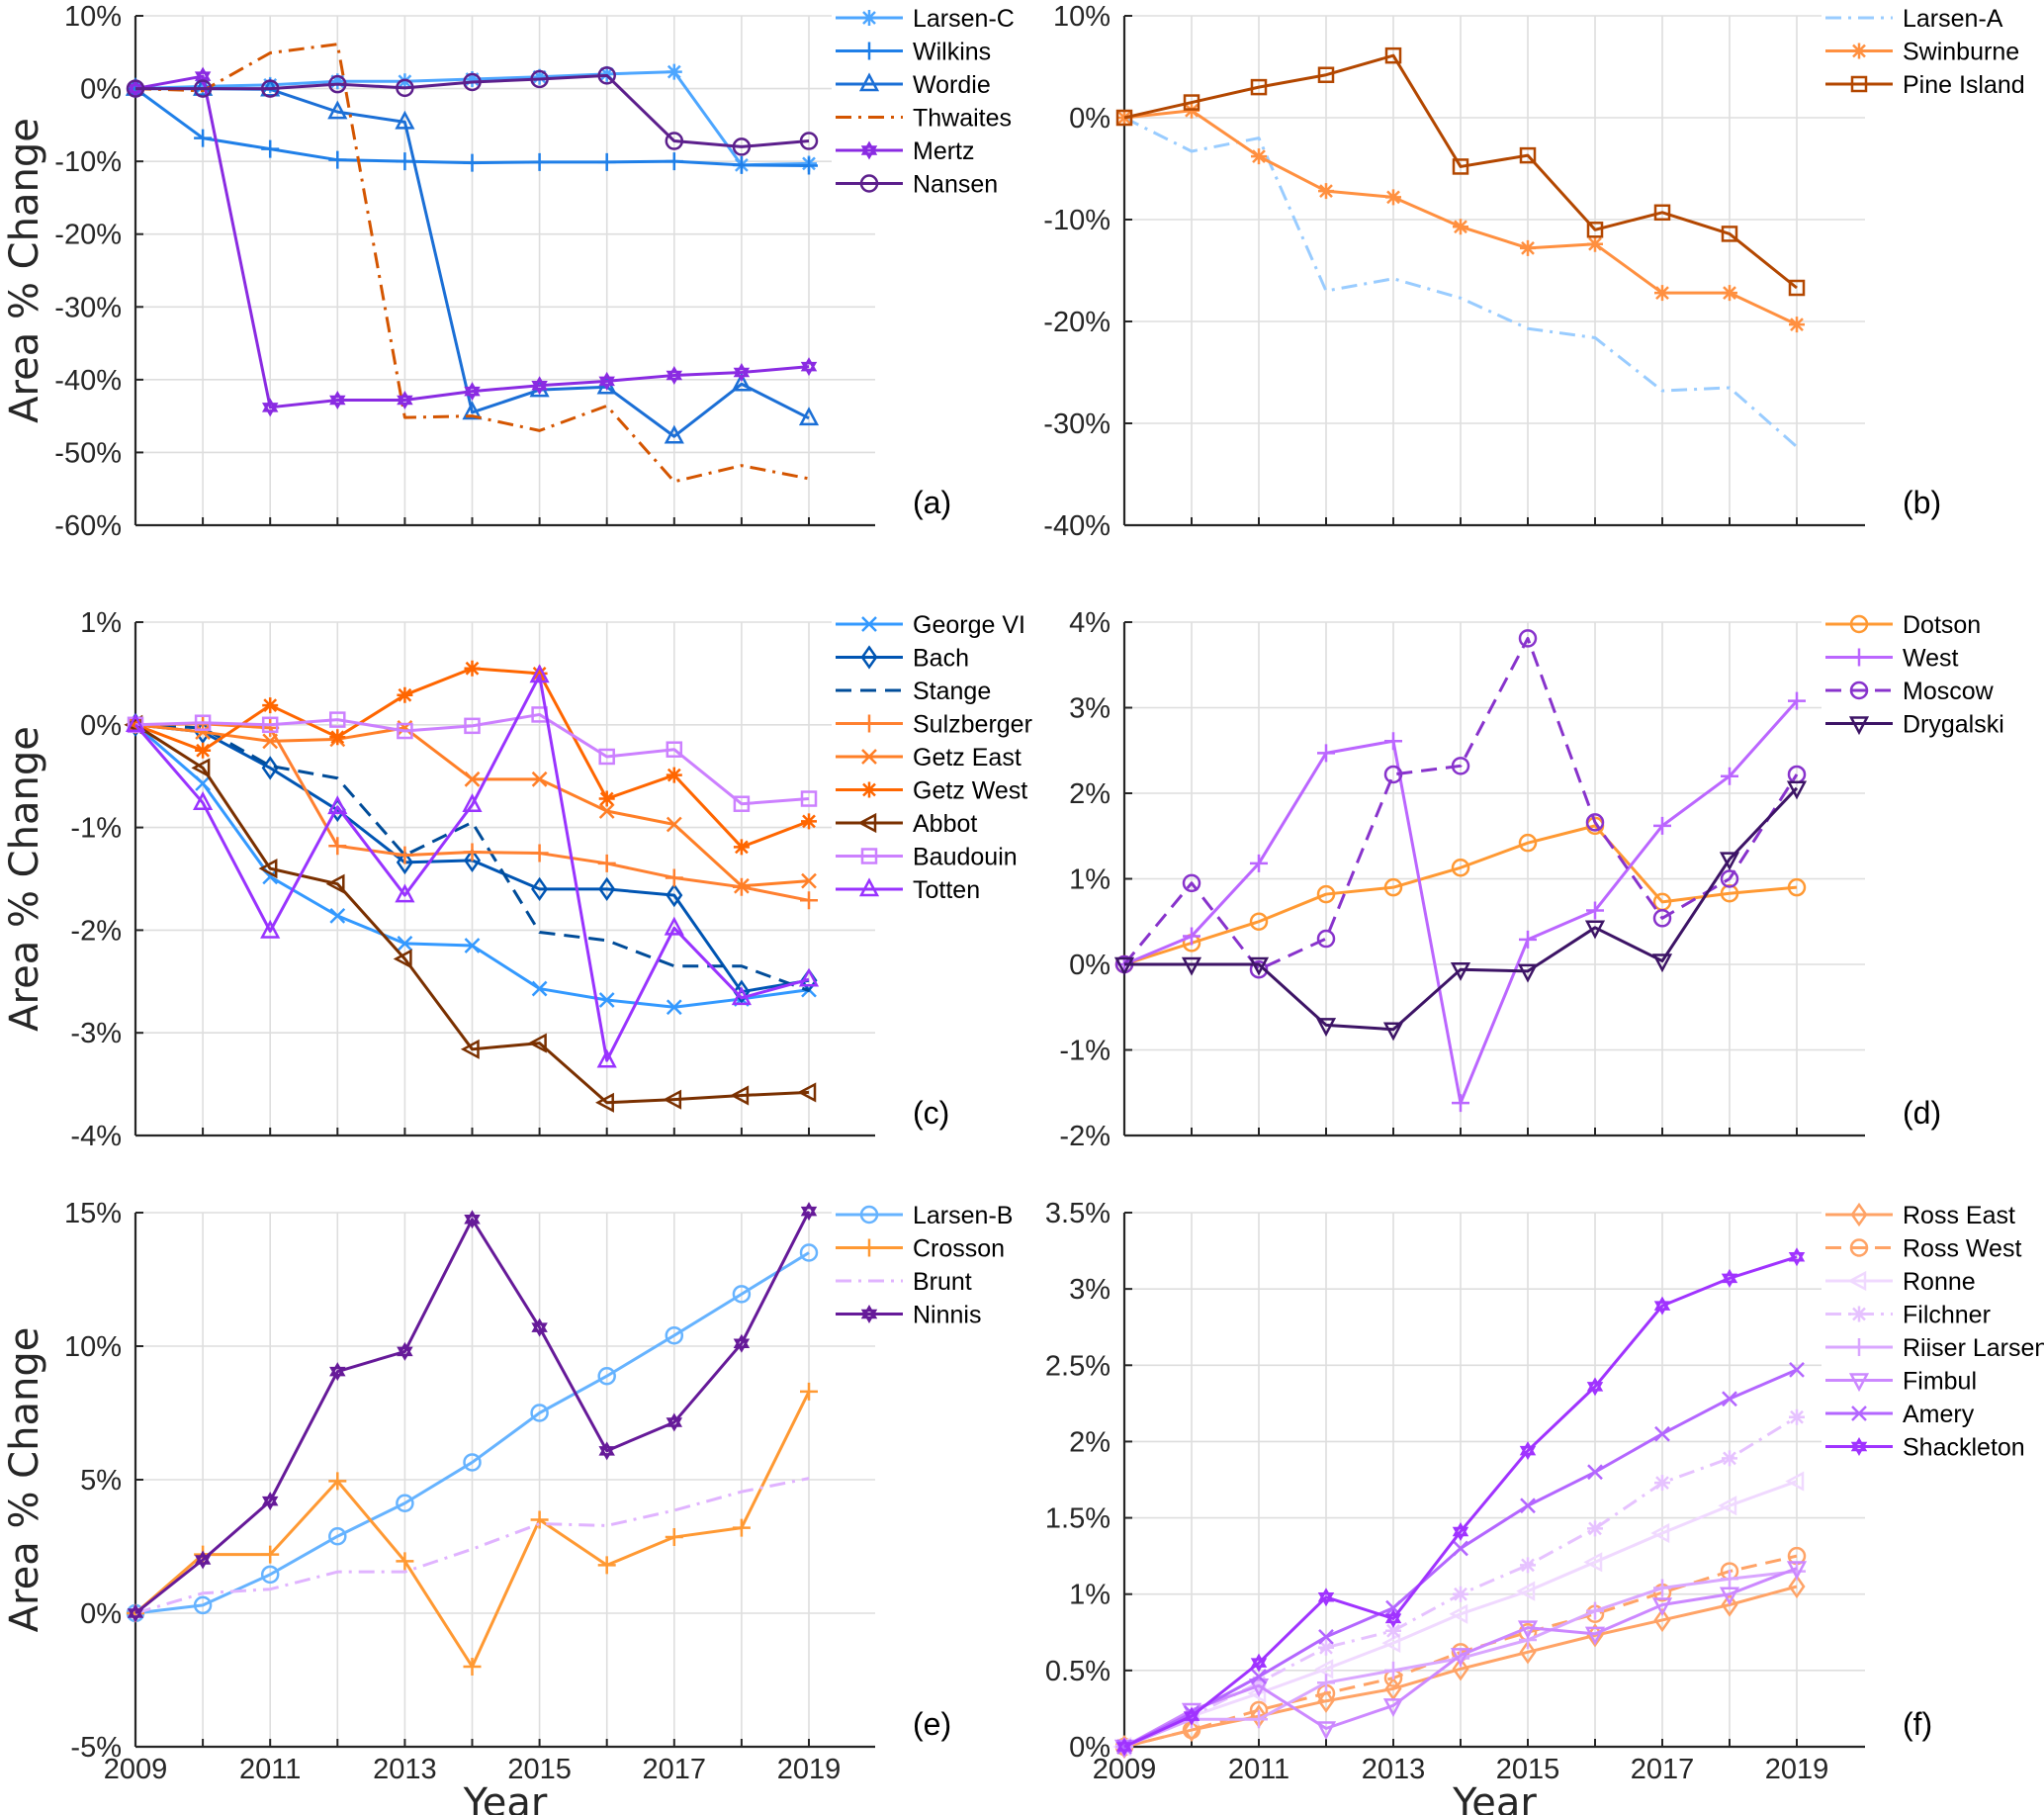 This screenshot has width=2044, height=1815. Describe the element at coordinates (1939, 1414) in the screenshot. I see `legend-label: Amery` at that location.